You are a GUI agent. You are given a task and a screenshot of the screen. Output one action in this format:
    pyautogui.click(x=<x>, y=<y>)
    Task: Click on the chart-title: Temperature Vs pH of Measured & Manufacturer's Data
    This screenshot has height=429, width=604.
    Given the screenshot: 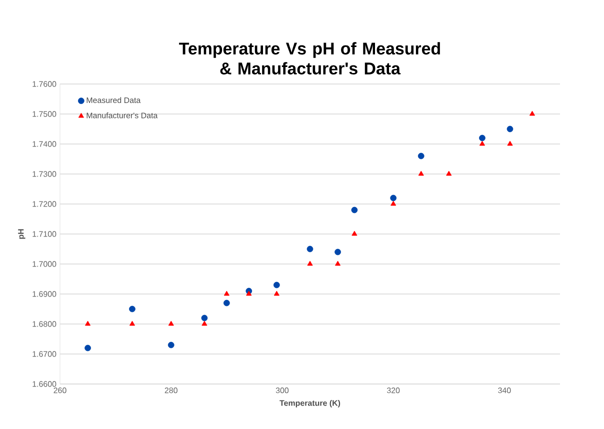 What is the action you would take?
    pyautogui.click(x=309, y=58)
    